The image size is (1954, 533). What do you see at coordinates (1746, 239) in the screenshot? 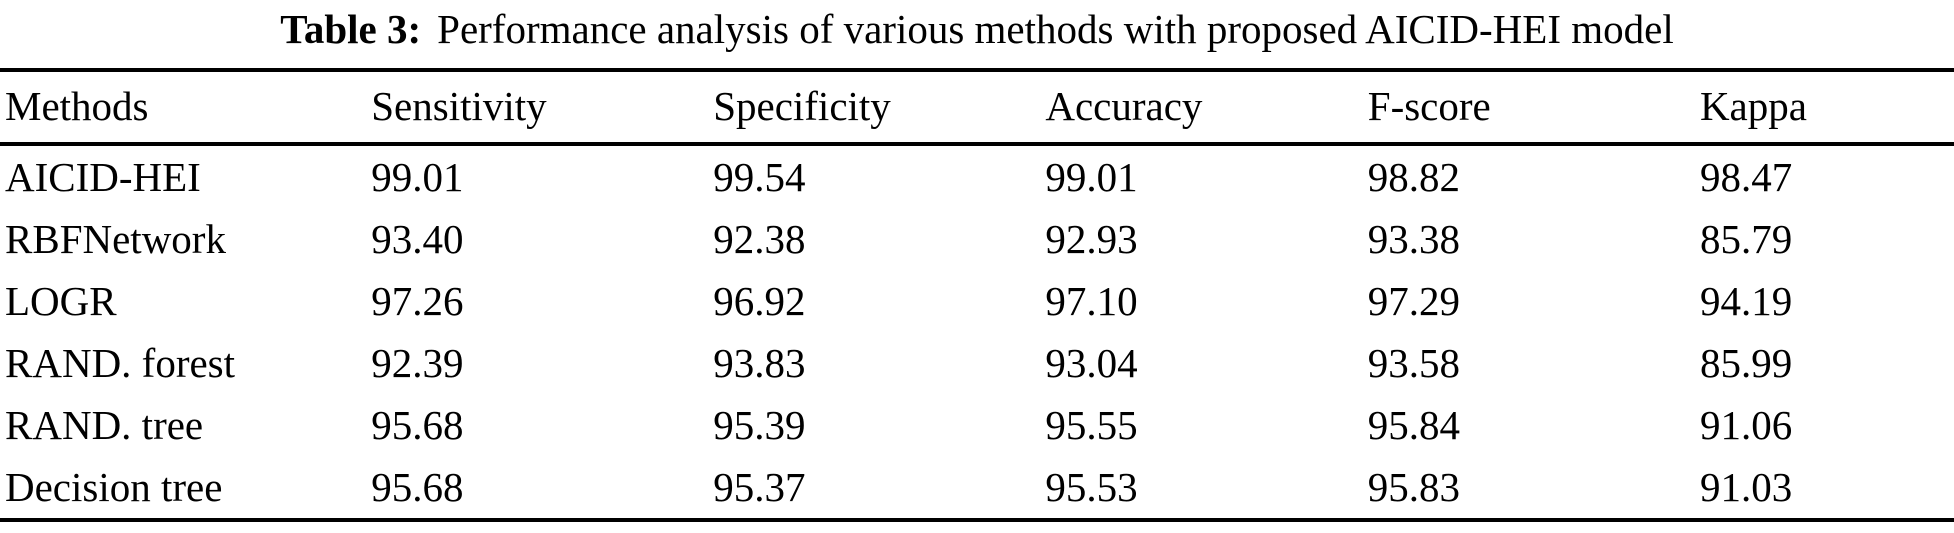
I see `cell-kappa: 85.79` at bounding box center [1746, 239].